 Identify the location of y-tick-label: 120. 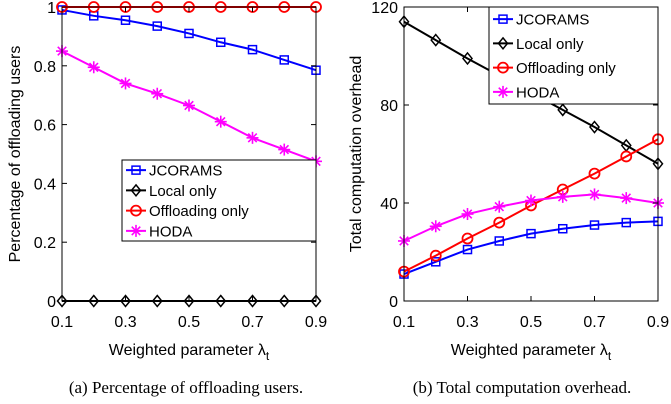
(384, 8).